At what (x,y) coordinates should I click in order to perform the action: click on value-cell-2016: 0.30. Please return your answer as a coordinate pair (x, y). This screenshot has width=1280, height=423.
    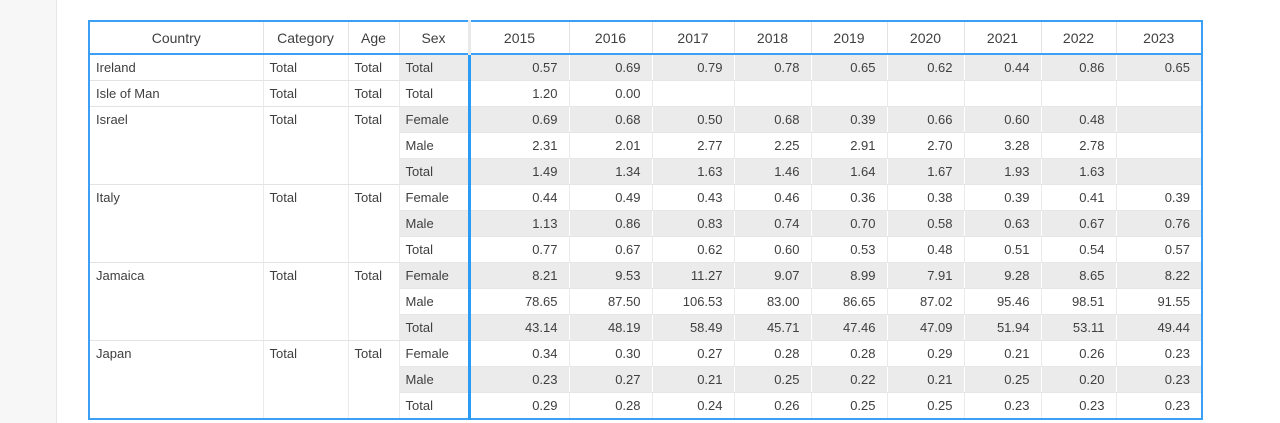
    Looking at the image, I should click on (611, 353).